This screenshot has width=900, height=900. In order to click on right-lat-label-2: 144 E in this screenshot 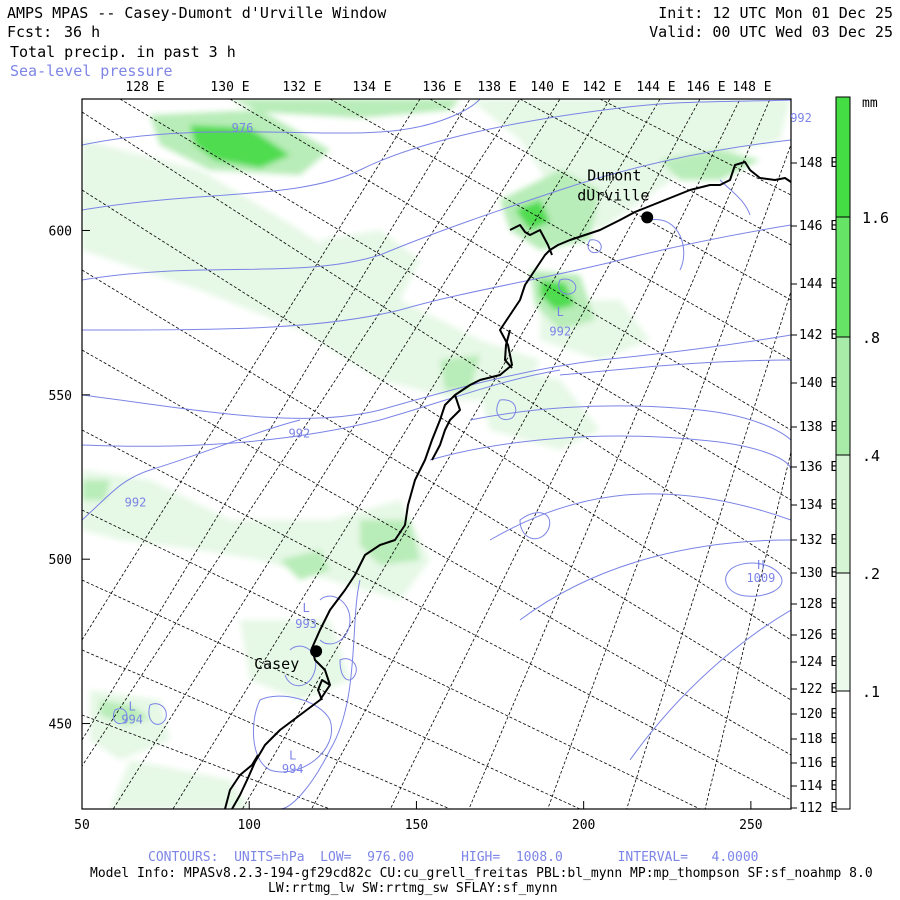, I will do `click(818, 284)`.